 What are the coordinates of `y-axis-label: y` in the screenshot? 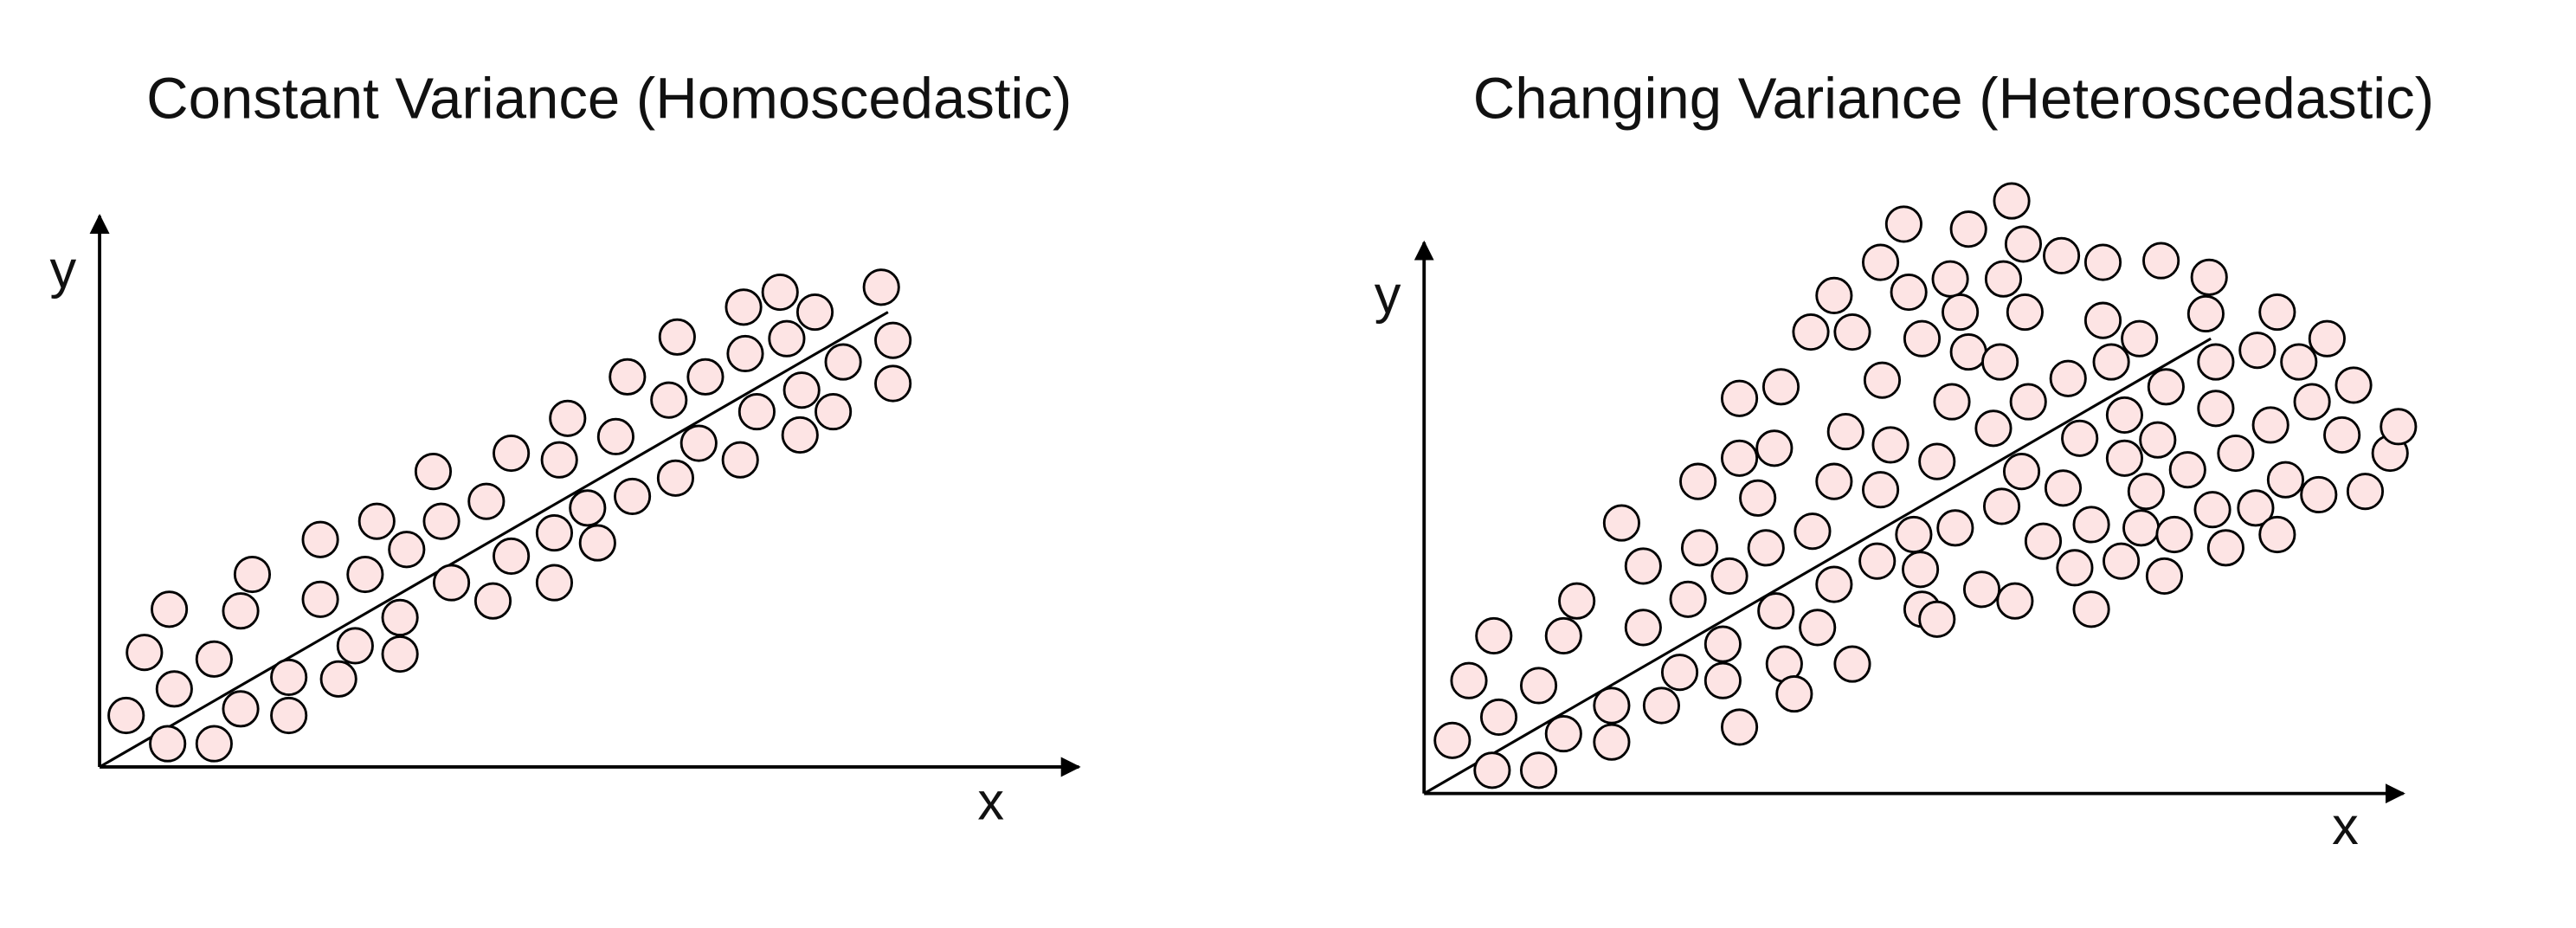 It's located at (63, 270).